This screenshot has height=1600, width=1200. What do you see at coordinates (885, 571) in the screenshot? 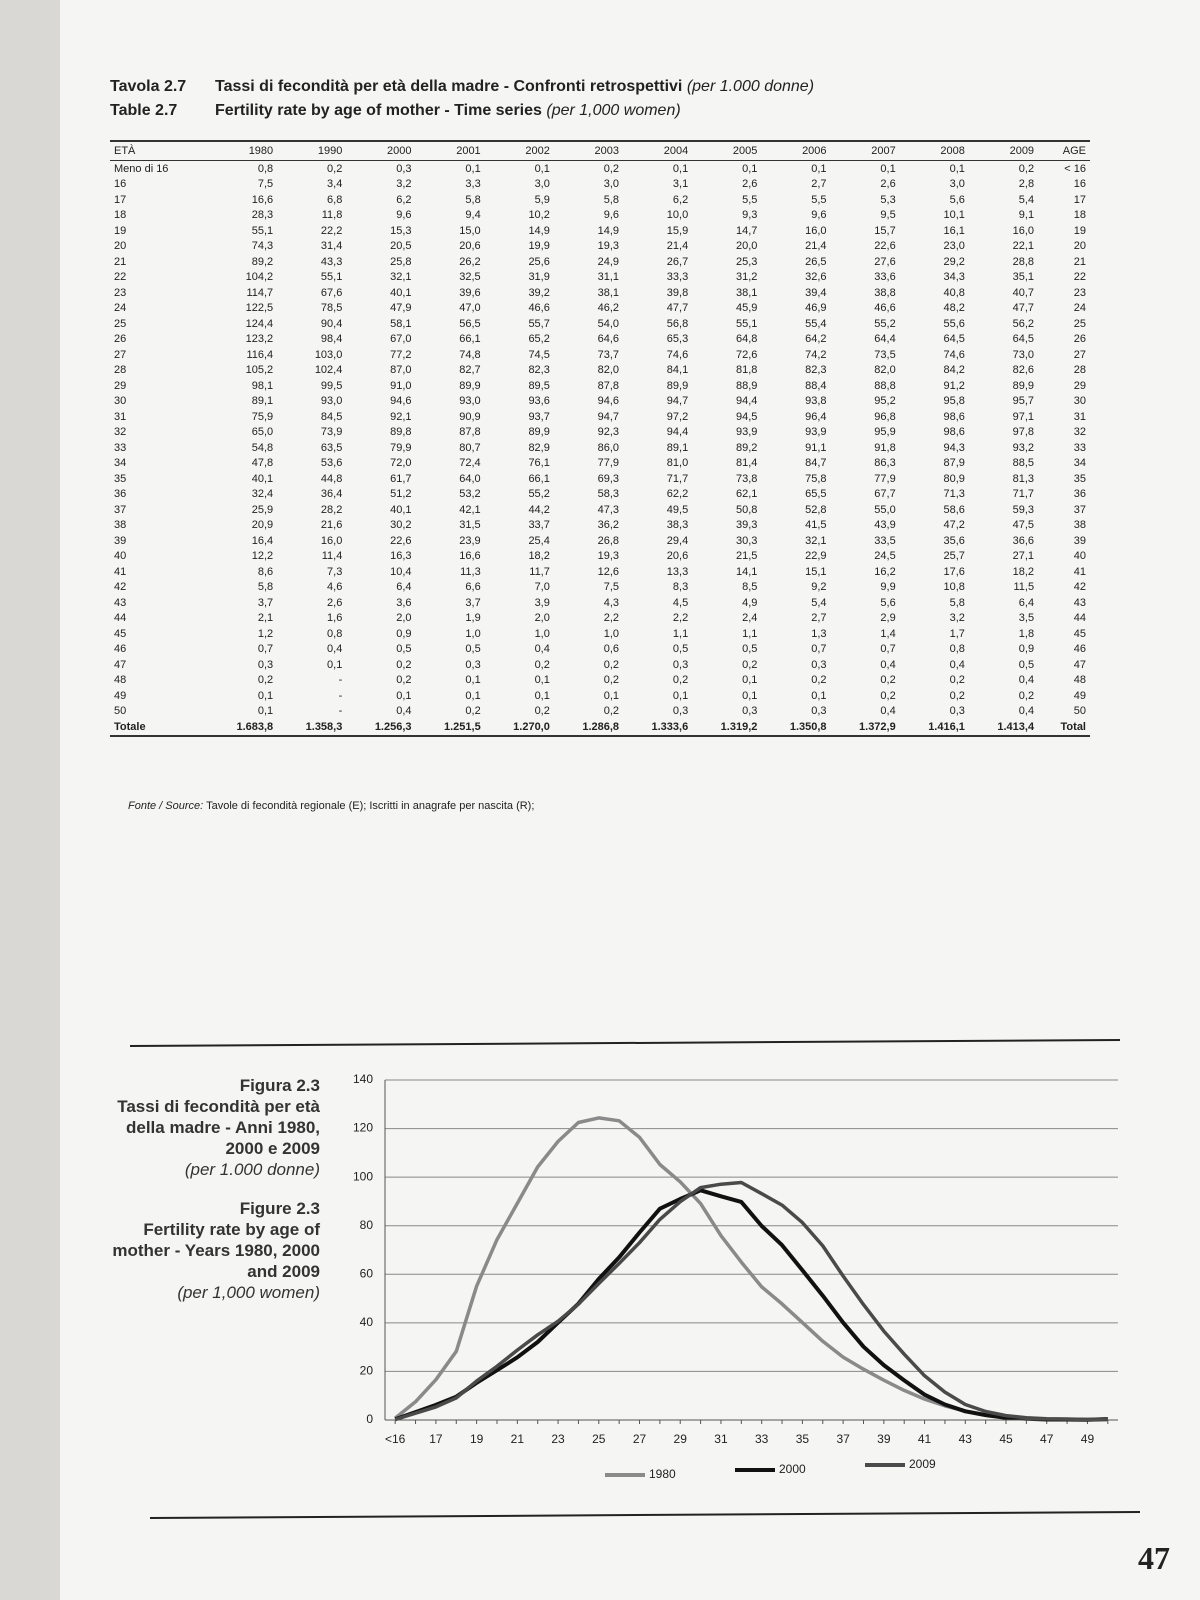
I see `table-cell: 16,2` at bounding box center [885, 571].